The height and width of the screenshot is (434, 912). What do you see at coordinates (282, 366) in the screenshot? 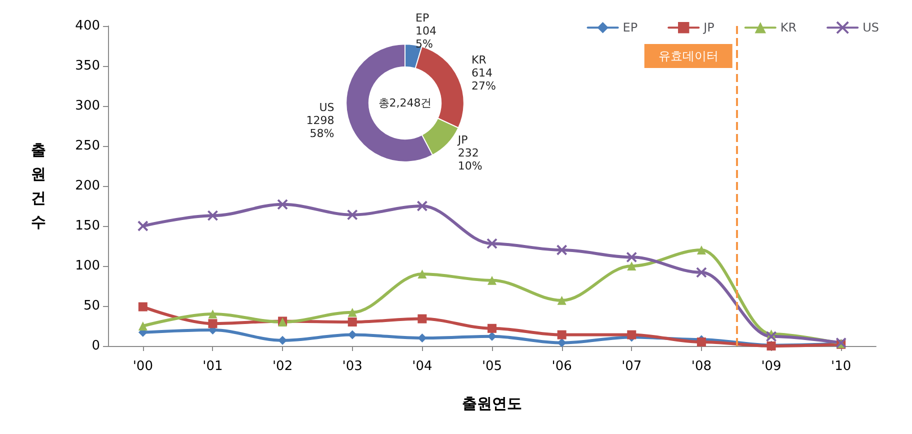
I see `x-tick-label: '02` at bounding box center [282, 366].